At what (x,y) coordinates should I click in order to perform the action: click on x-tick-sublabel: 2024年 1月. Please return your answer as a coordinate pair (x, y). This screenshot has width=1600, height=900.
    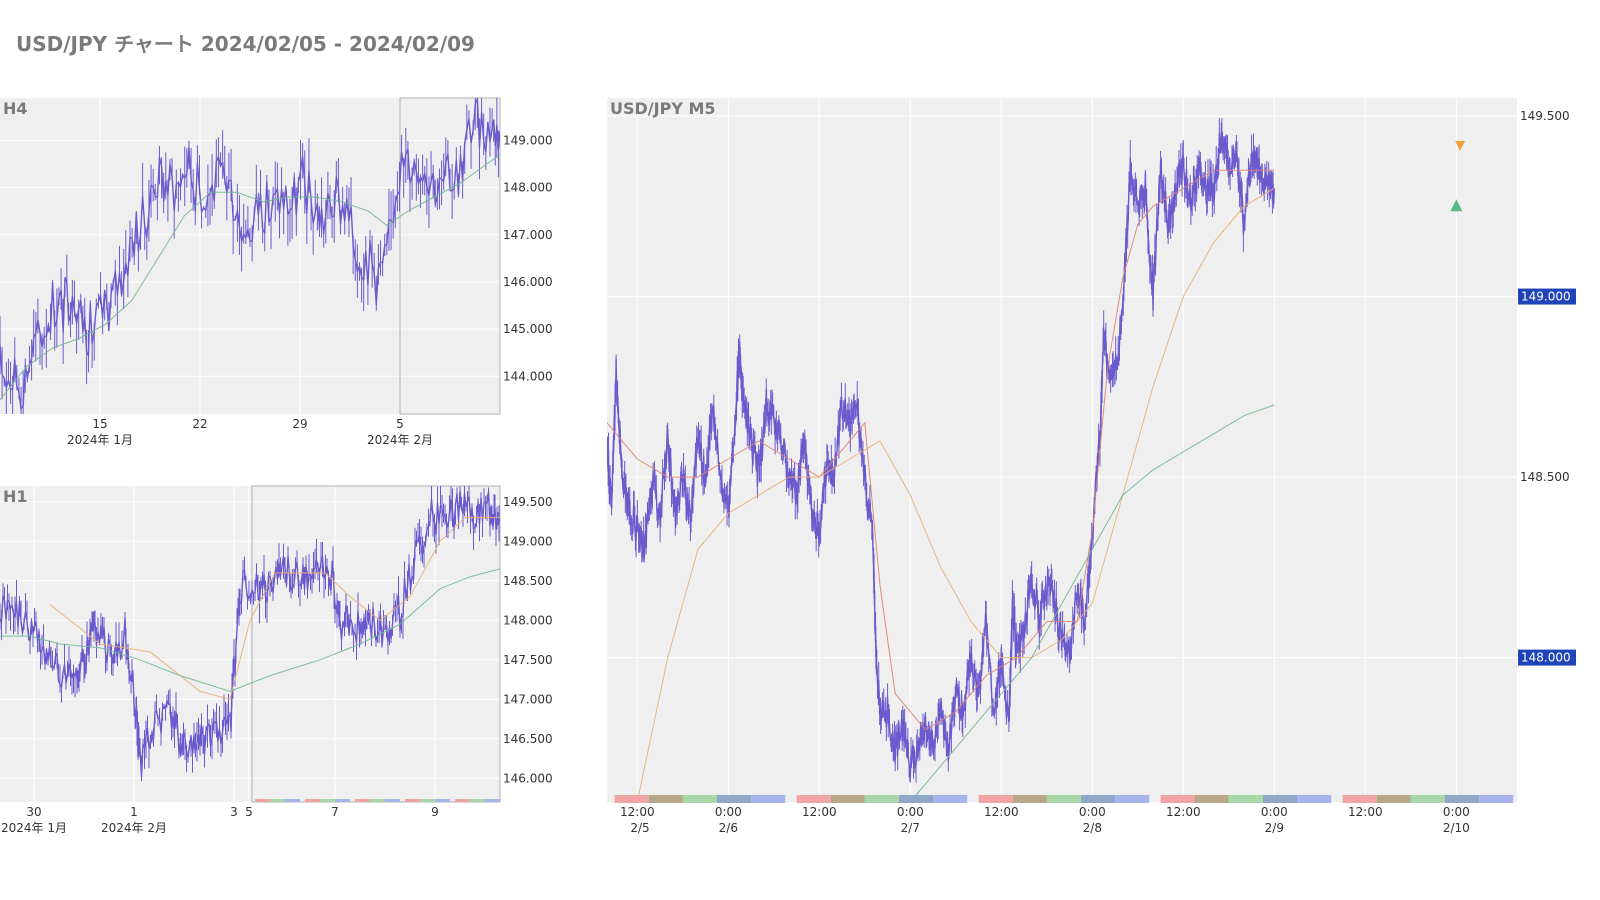
    Looking at the image, I should click on (34, 828).